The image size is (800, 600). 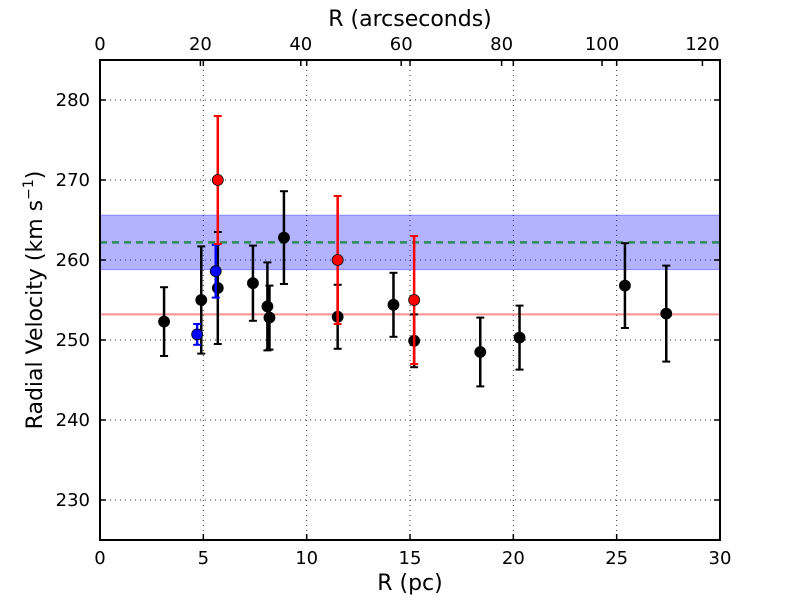 What do you see at coordinates (73, 180) in the screenshot?
I see `y-tick-label: 270` at bounding box center [73, 180].